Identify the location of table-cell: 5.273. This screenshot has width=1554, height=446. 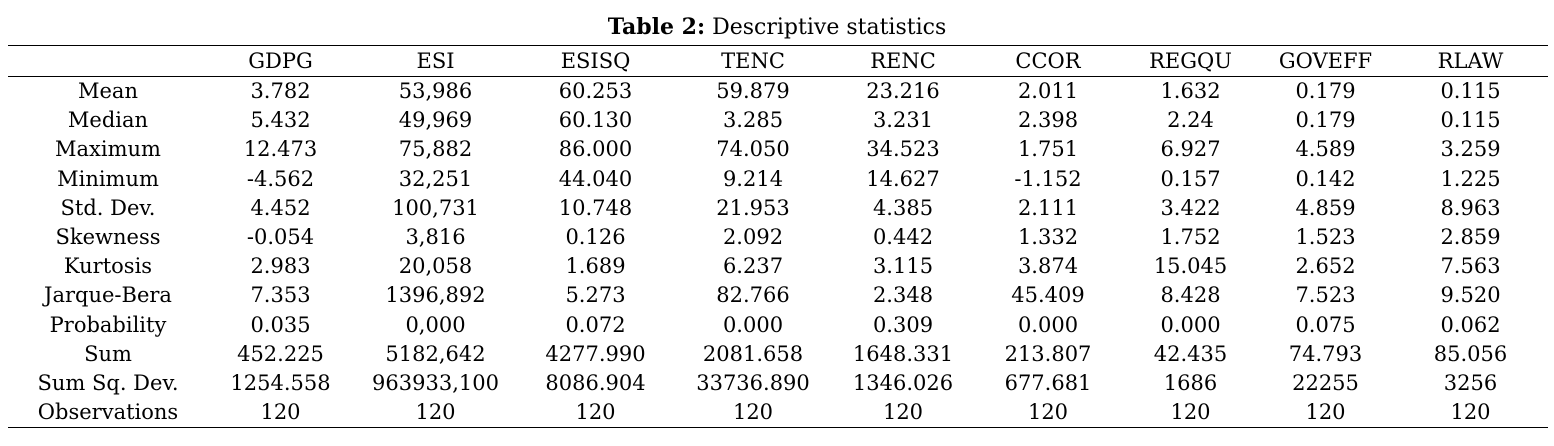
(595, 295).